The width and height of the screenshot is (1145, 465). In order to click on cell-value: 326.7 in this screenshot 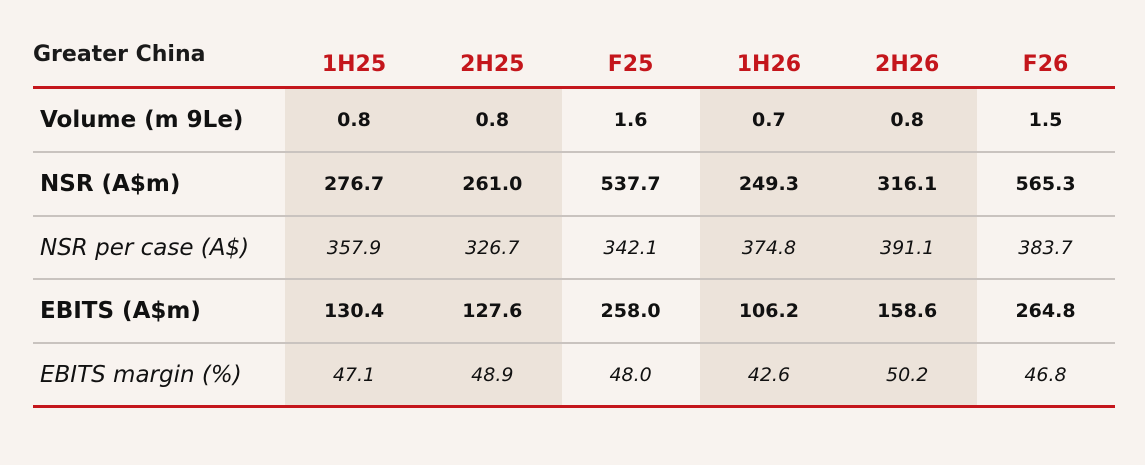, I will do `click(492, 247)`.